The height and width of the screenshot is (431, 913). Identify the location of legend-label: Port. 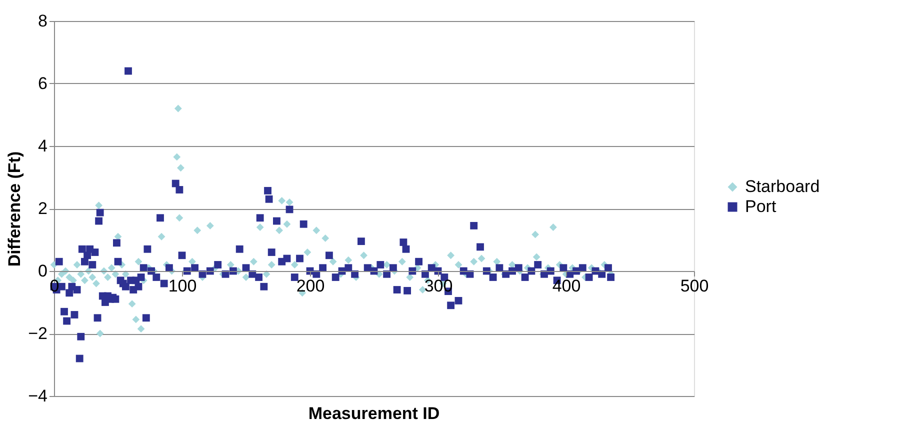
(760, 206).